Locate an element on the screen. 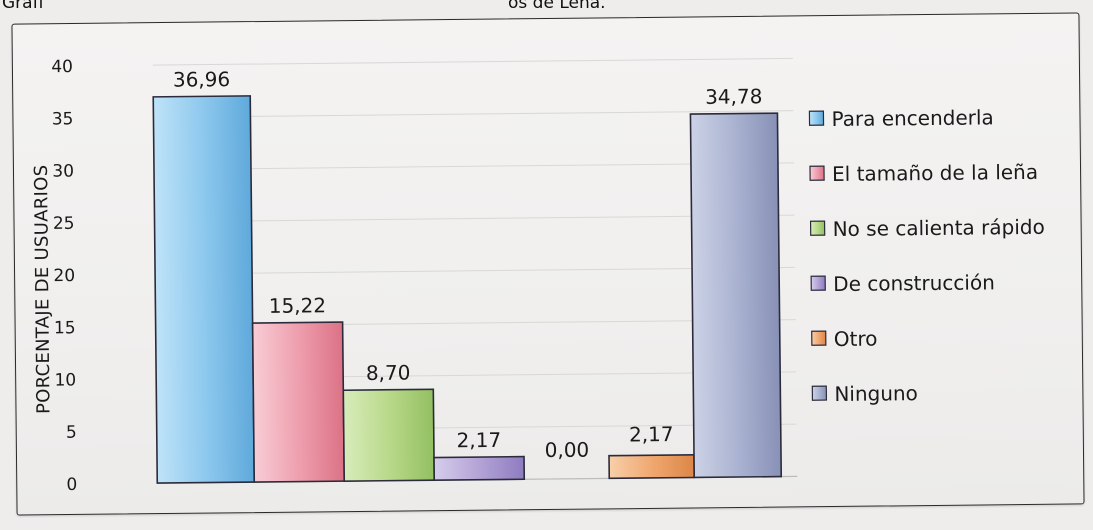 The image size is (1093, 530). legend-item: Para encenderla is located at coordinates (901, 118).